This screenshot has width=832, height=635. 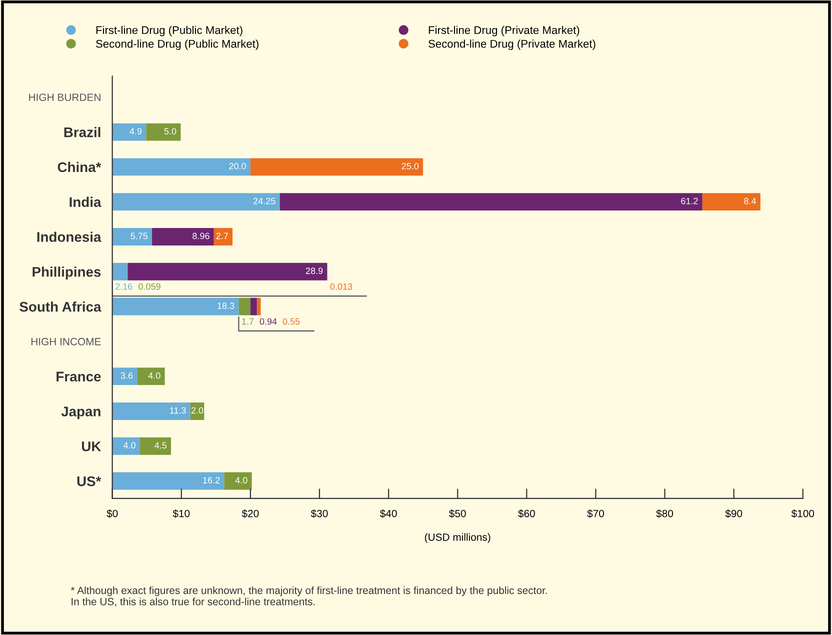 I want to click on data-label: 4.5, so click(x=160, y=445).